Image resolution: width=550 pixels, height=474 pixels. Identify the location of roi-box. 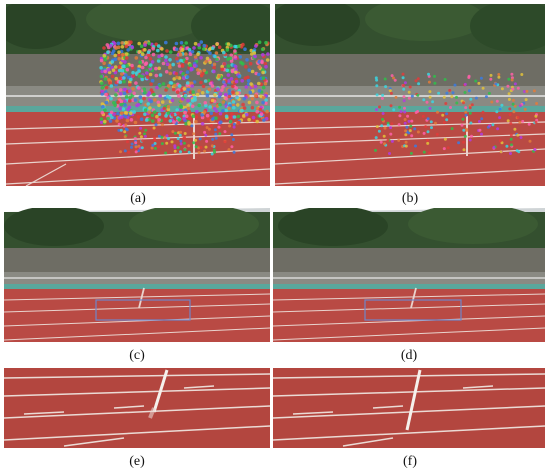
(413, 310).